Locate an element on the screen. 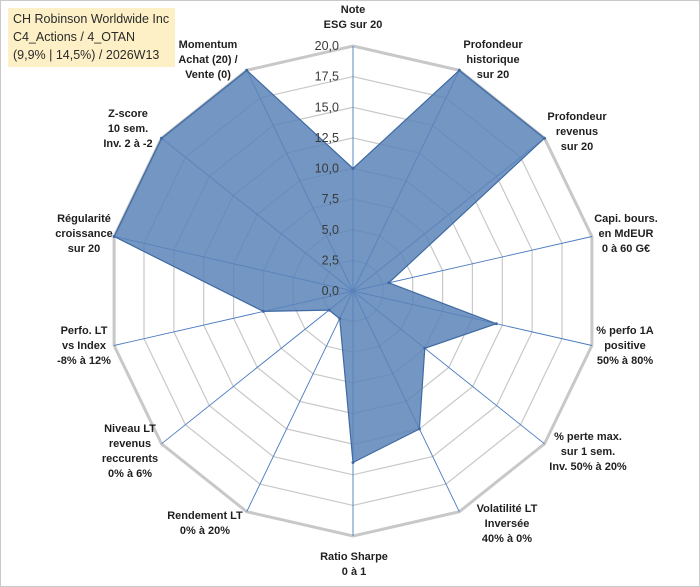 Image resolution: width=700 pixels, height=587 pixels. axis-label: Ratio Sharpe 0 à 1 is located at coordinates (354, 564).